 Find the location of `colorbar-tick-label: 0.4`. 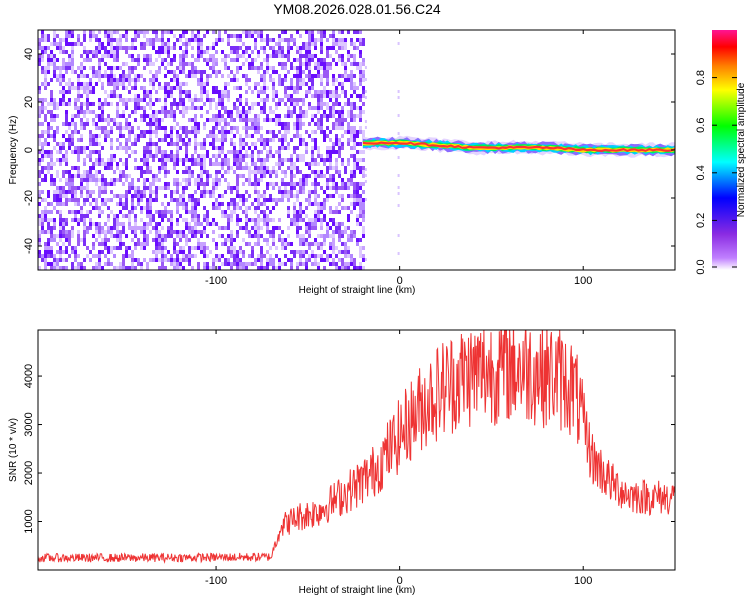

colorbar-tick-label: 0.4 is located at coordinates (701, 172).